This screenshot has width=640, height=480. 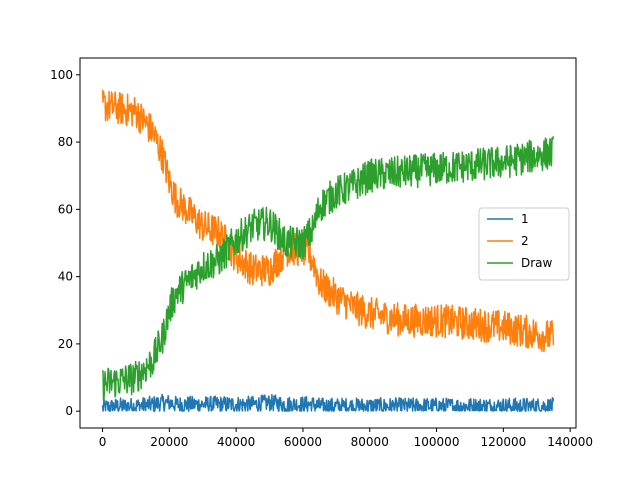 I want to click on y-tick-label: 60, so click(x=65, y=209).